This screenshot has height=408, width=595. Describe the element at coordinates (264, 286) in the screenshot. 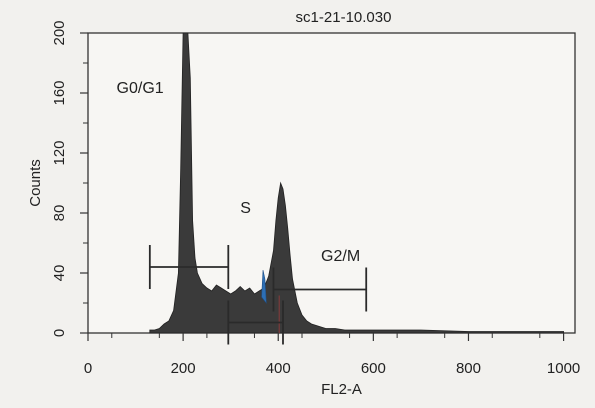

I see `gate-highlight` at that location.